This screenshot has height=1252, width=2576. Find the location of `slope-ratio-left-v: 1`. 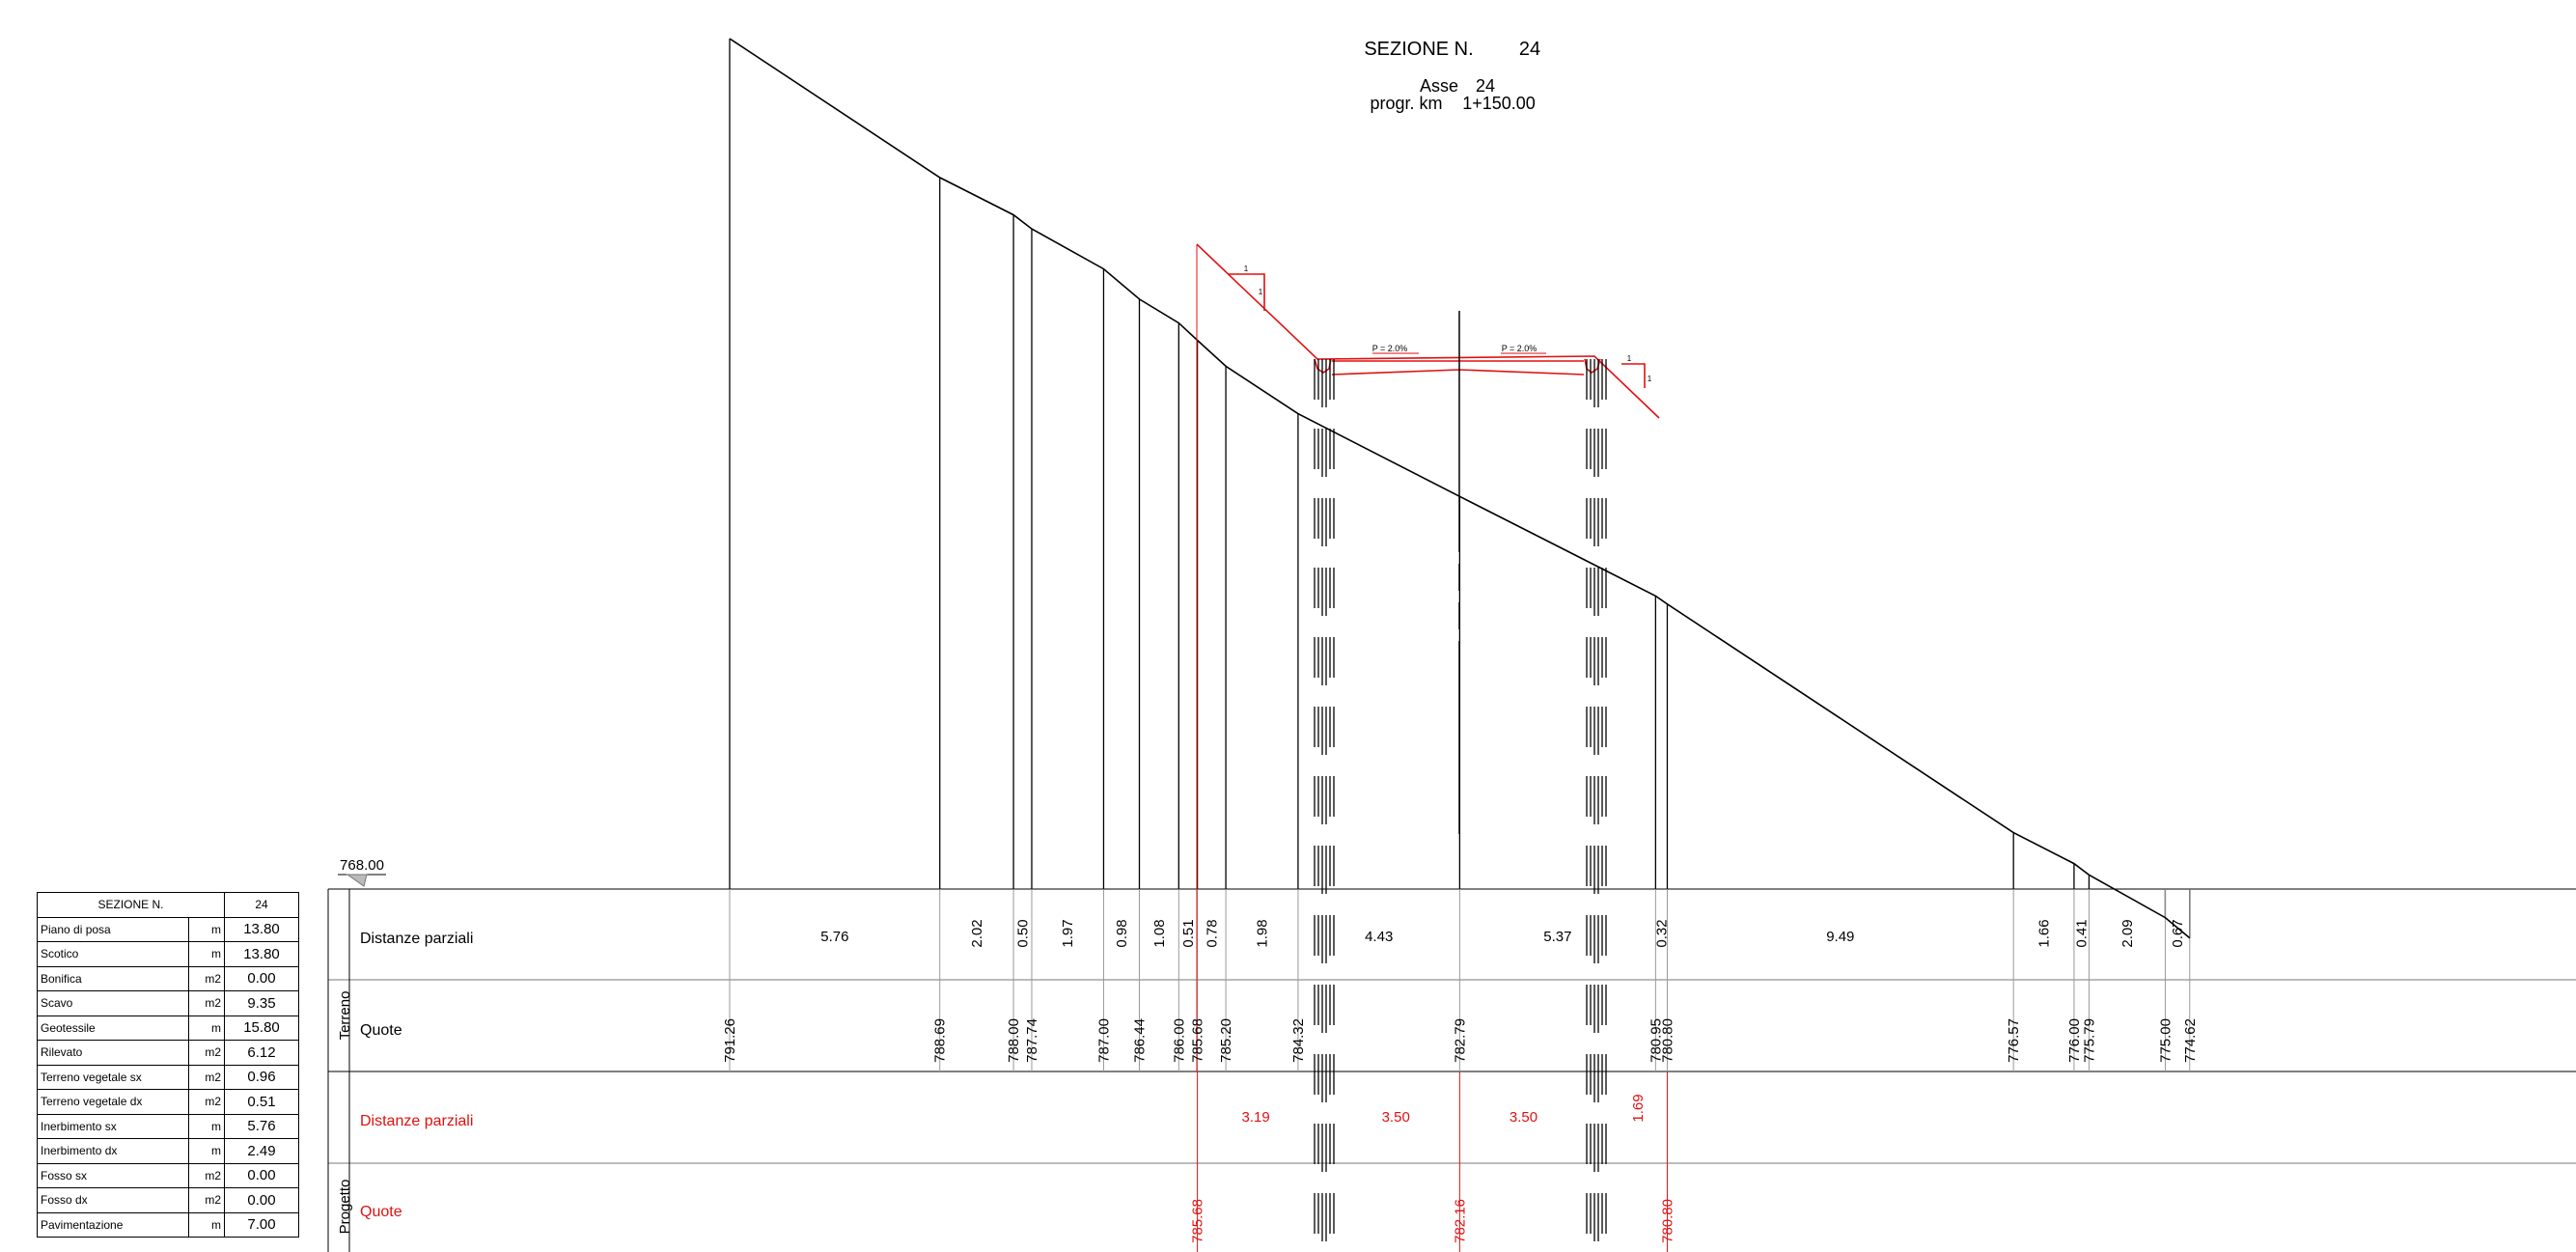

slope-ratio-left-v: 1 is located at coordinates (1261, 292).